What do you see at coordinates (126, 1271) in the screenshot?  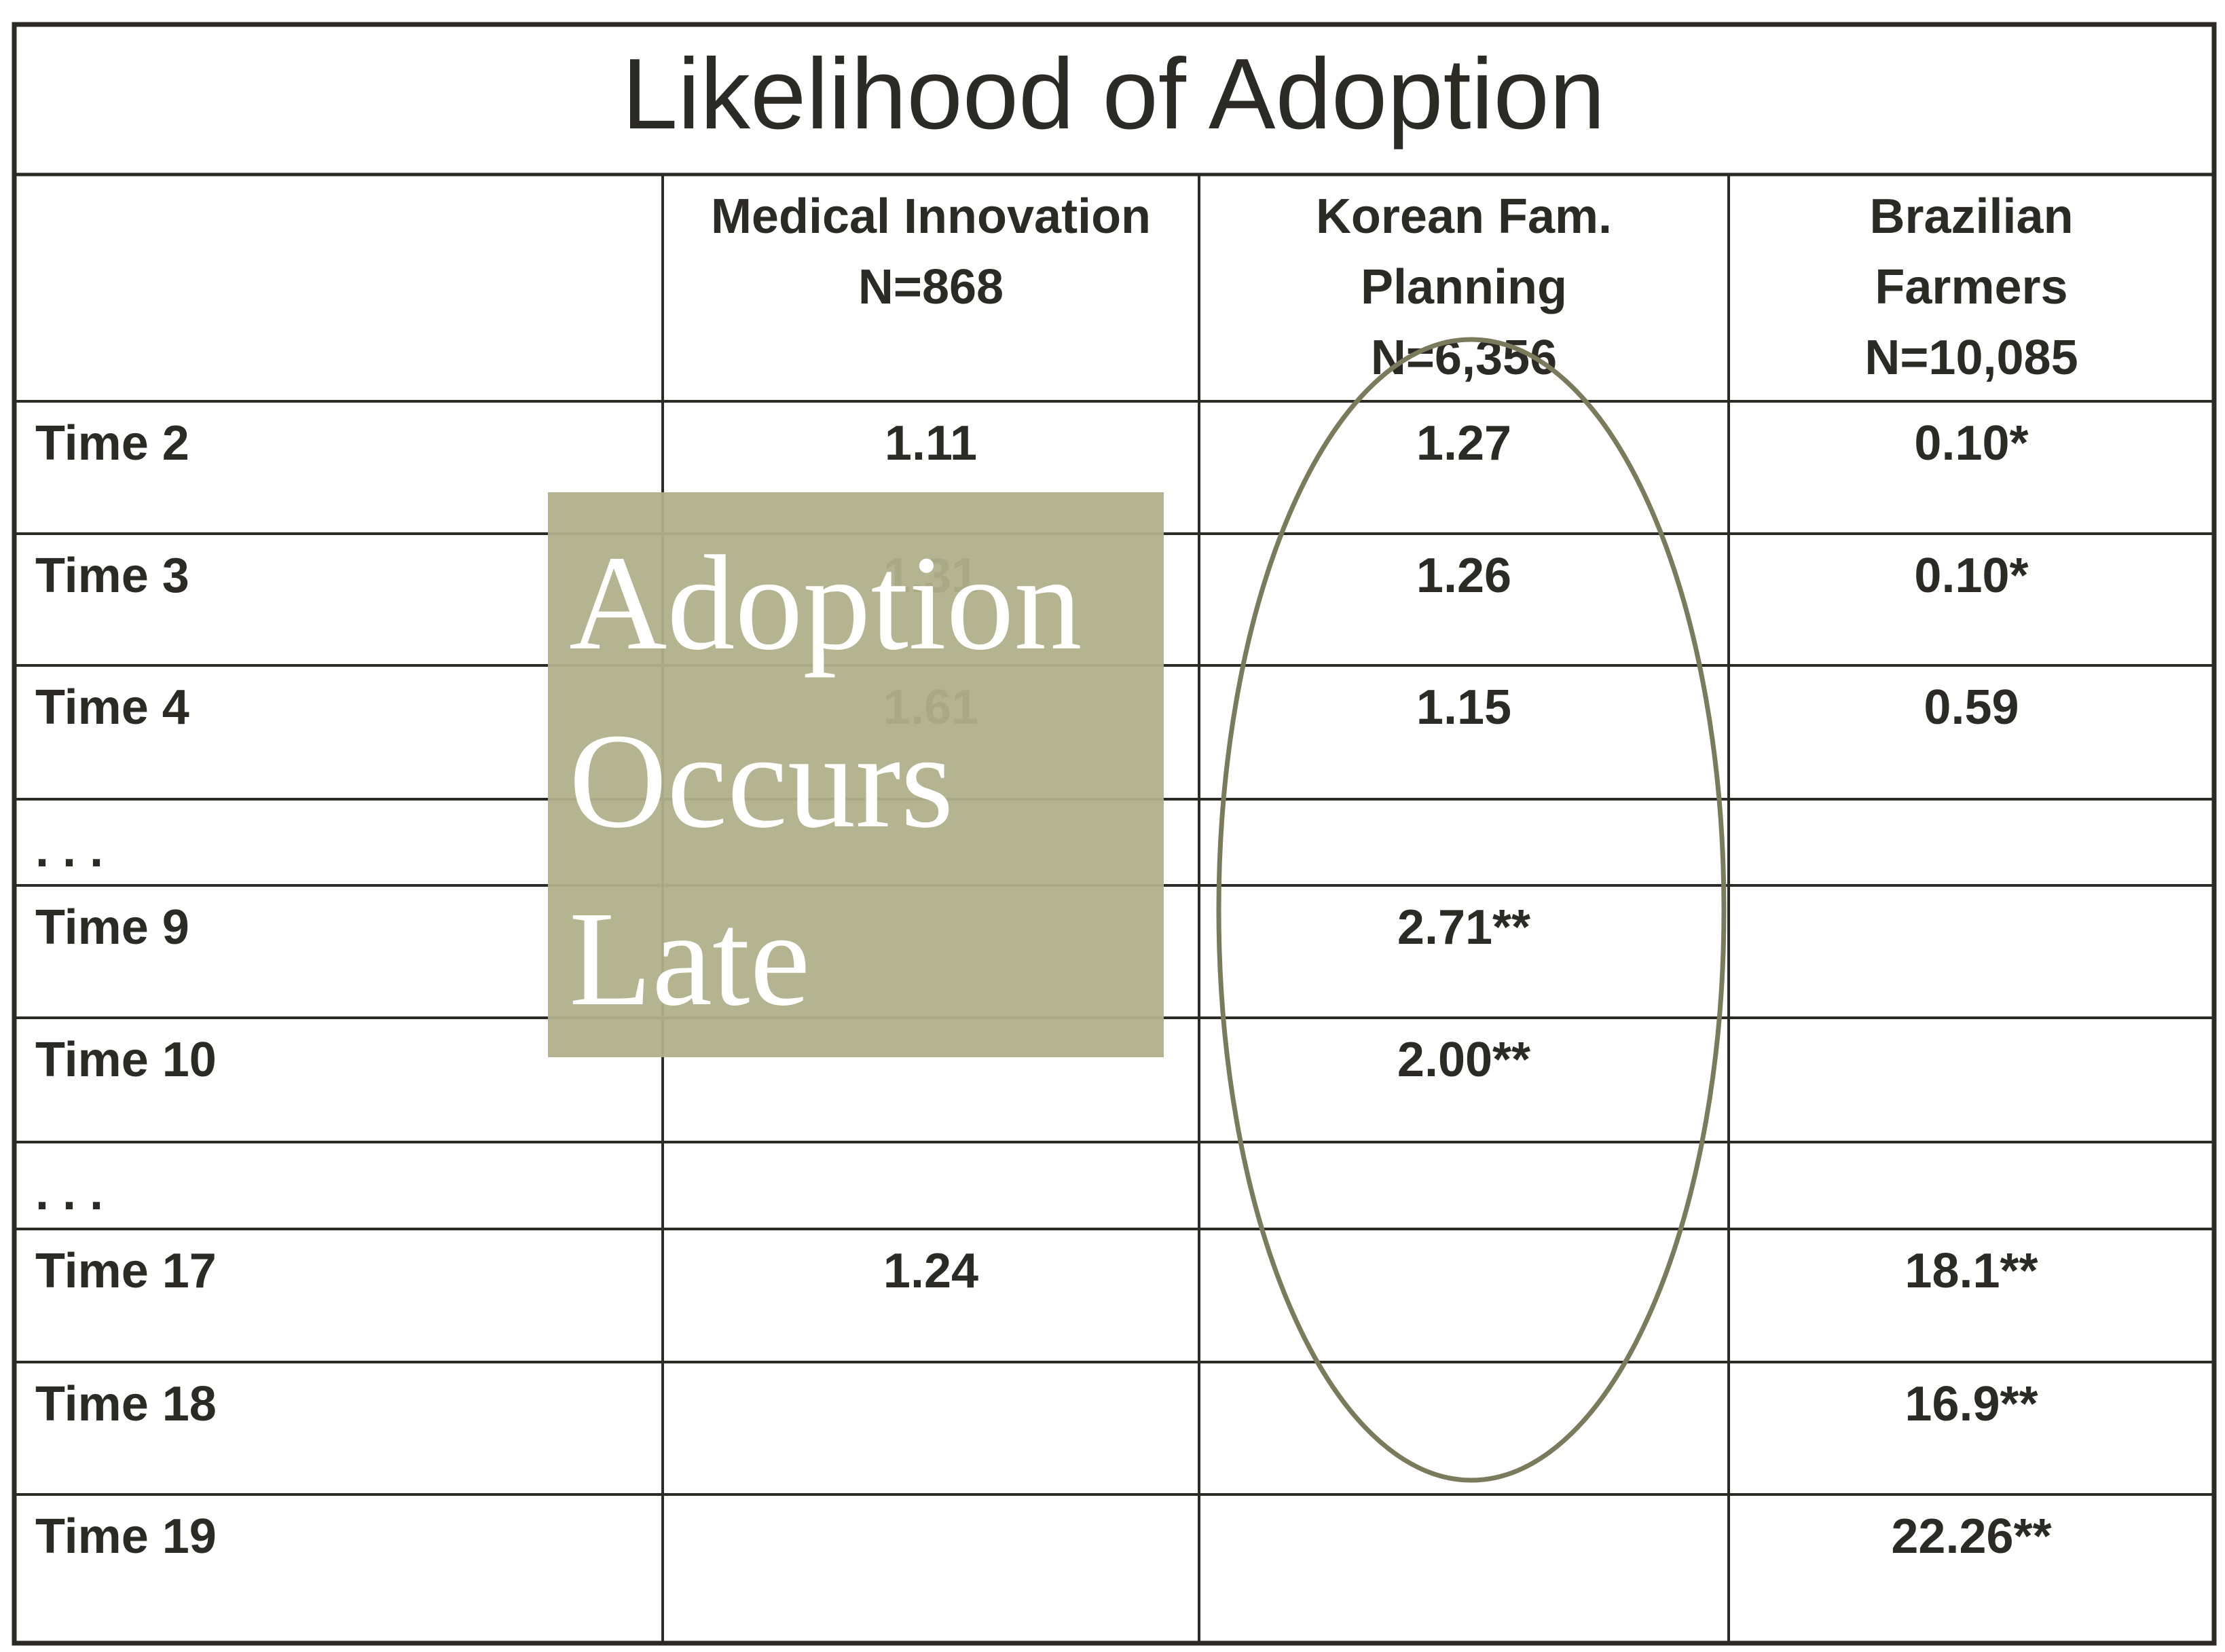 I see `row-label: Time 17` at bounding box center [126, 1271].